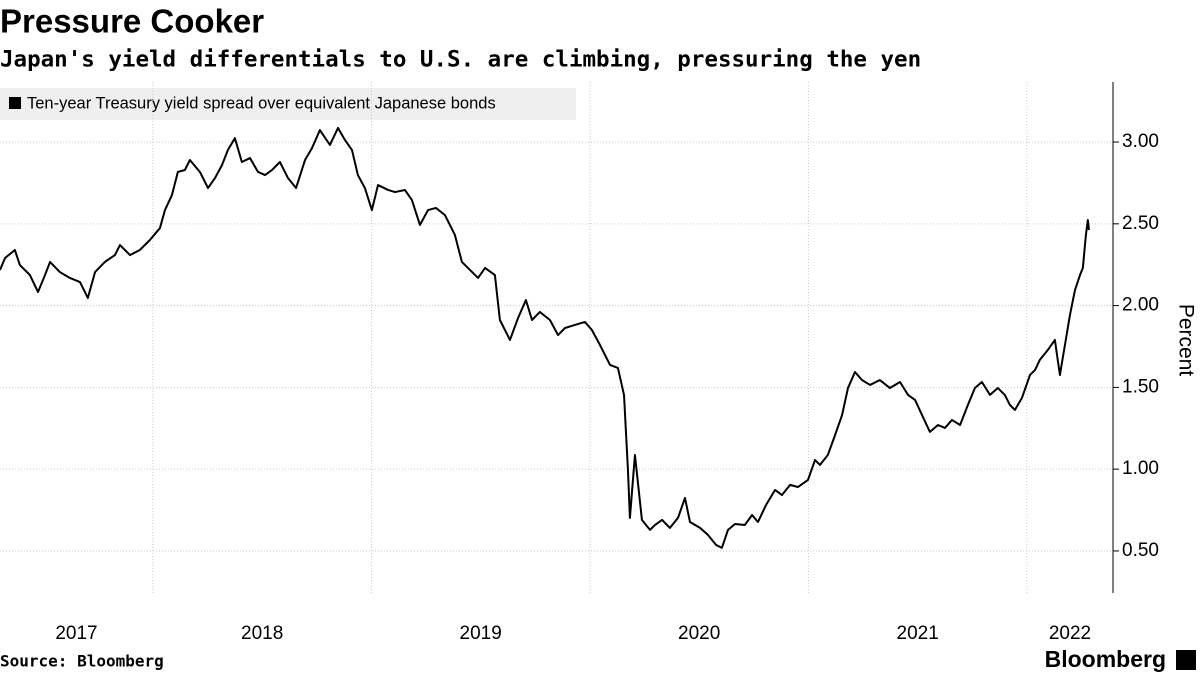 The image size is (1200, 675). Describe the element at coordinates (1140, 223) in the screenshot. I see `y-tick-label: 2.50` at that location.